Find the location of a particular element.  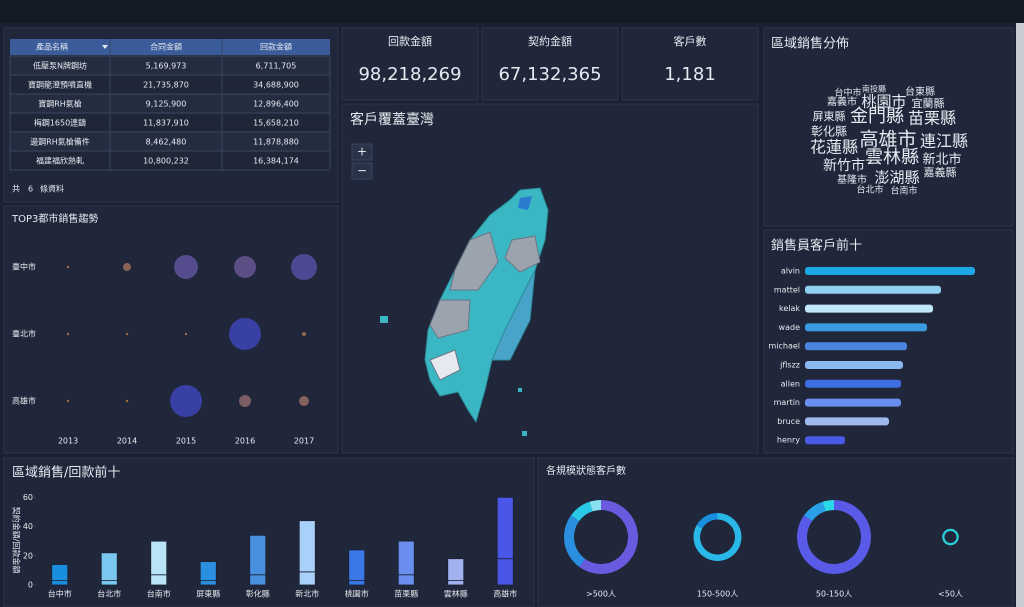

word: 台南市 is located at coordinates (903, 191).